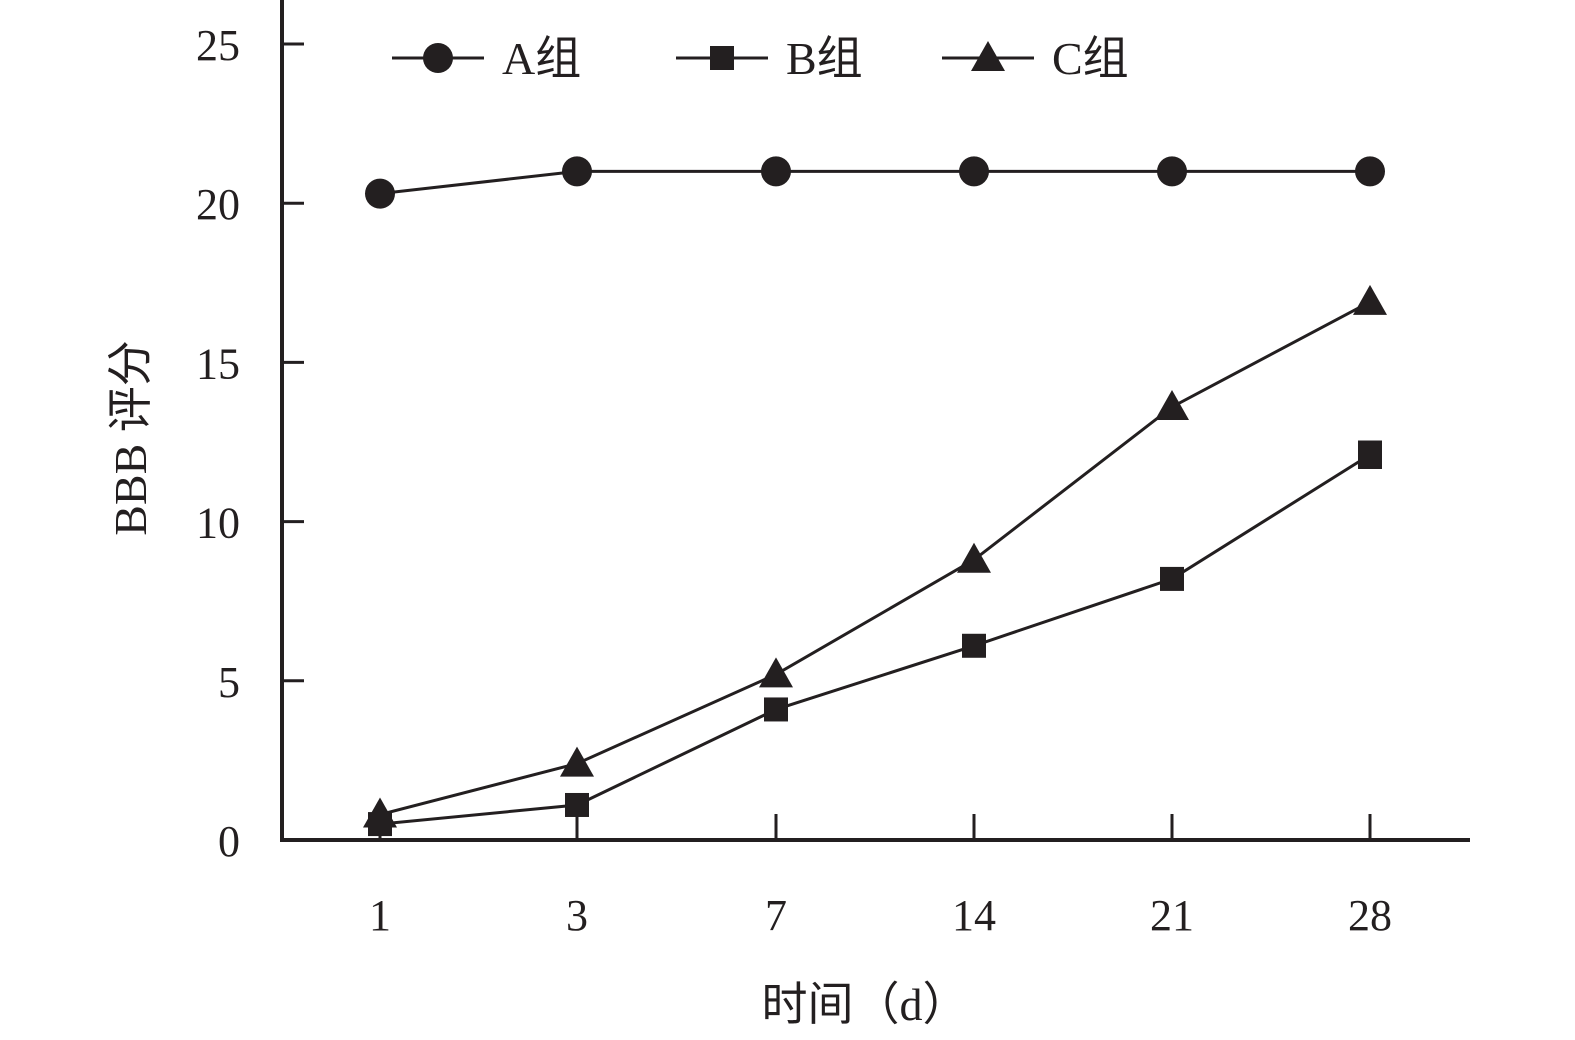  What do you see at coordinates (130, 438) in the screenshot?
I see `y-axis-title: BBB 评分` at bounding box center [130, 438].